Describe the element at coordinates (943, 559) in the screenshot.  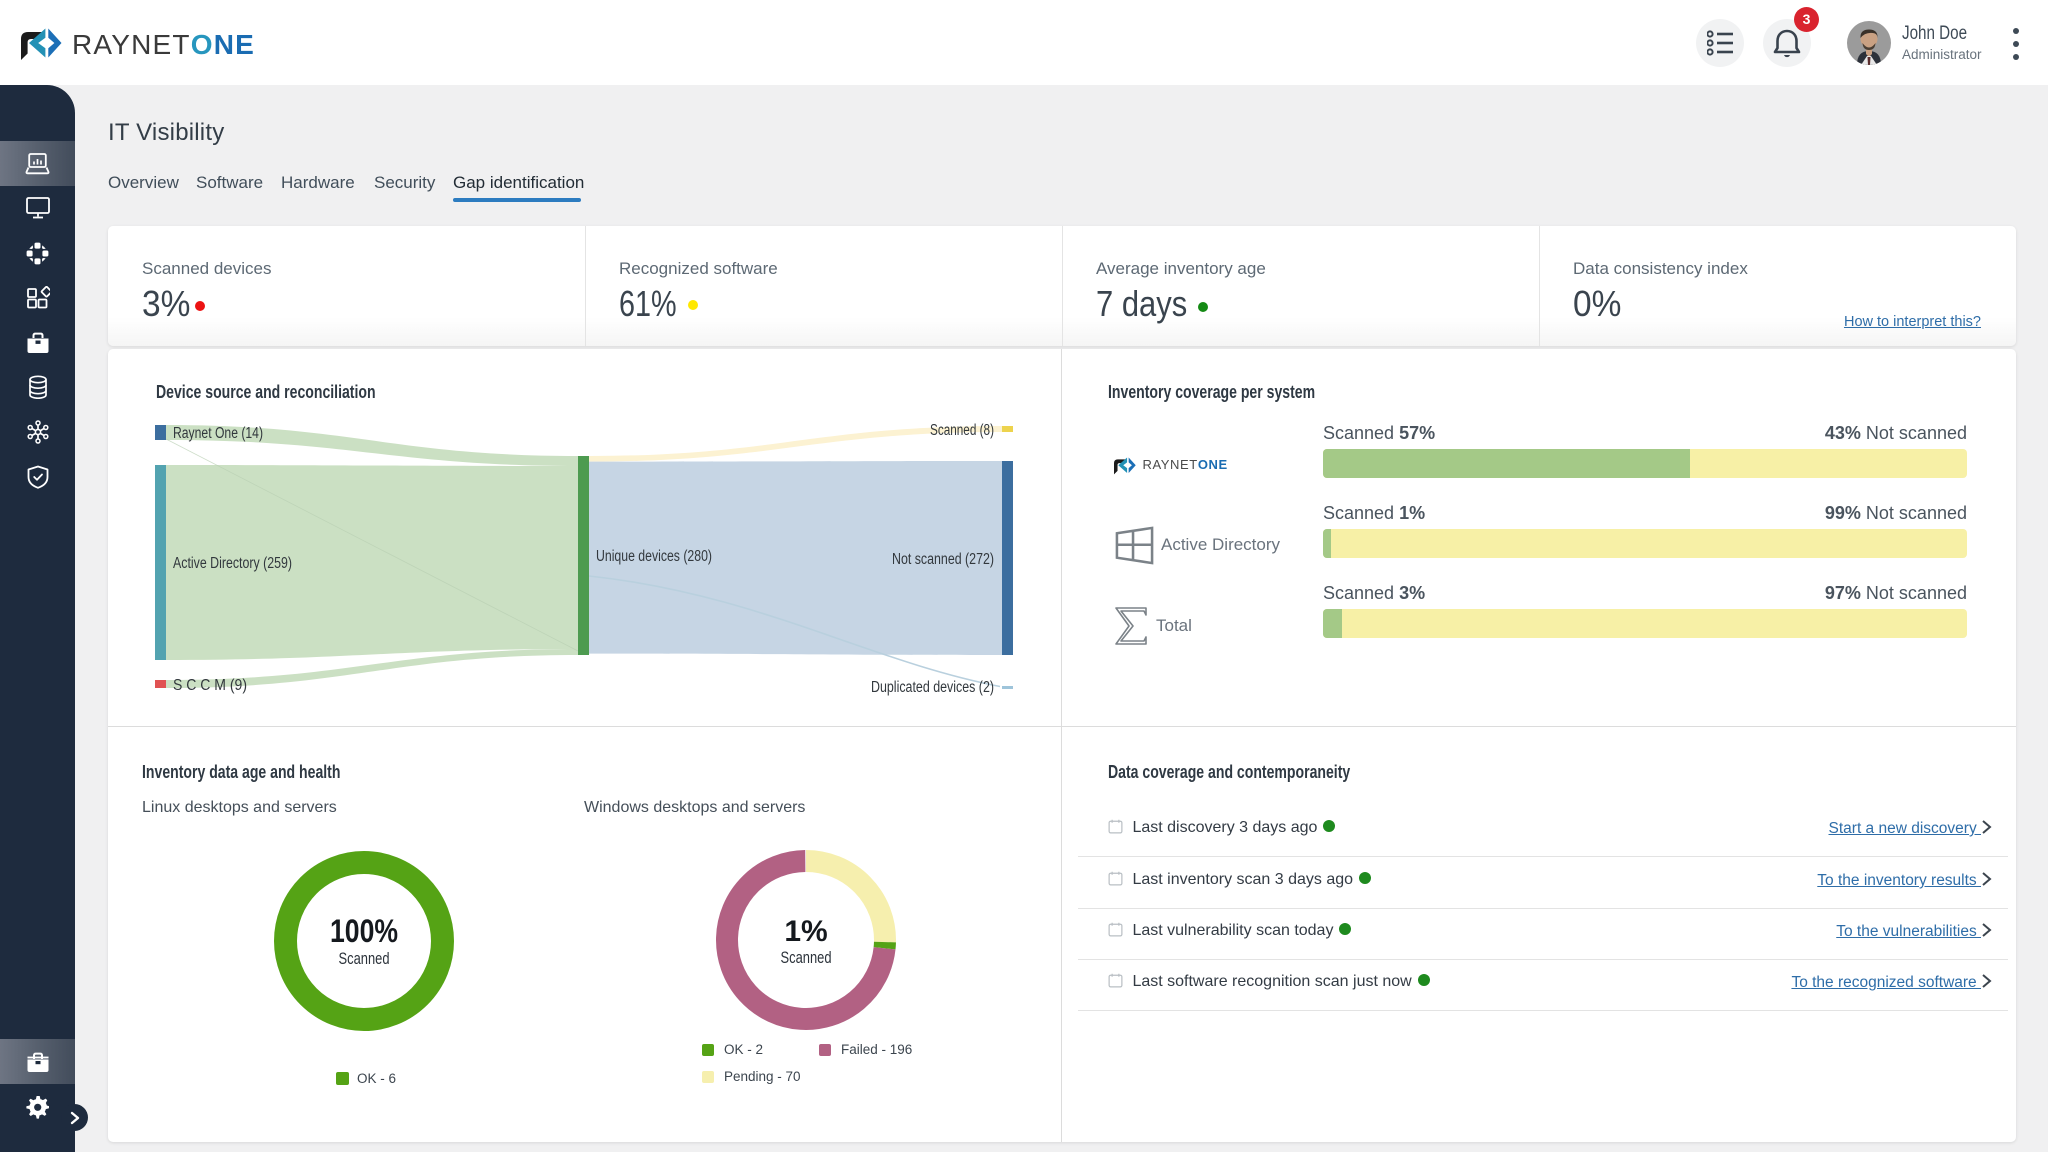
I see `svg-text: Not scanned (272)` at that location.